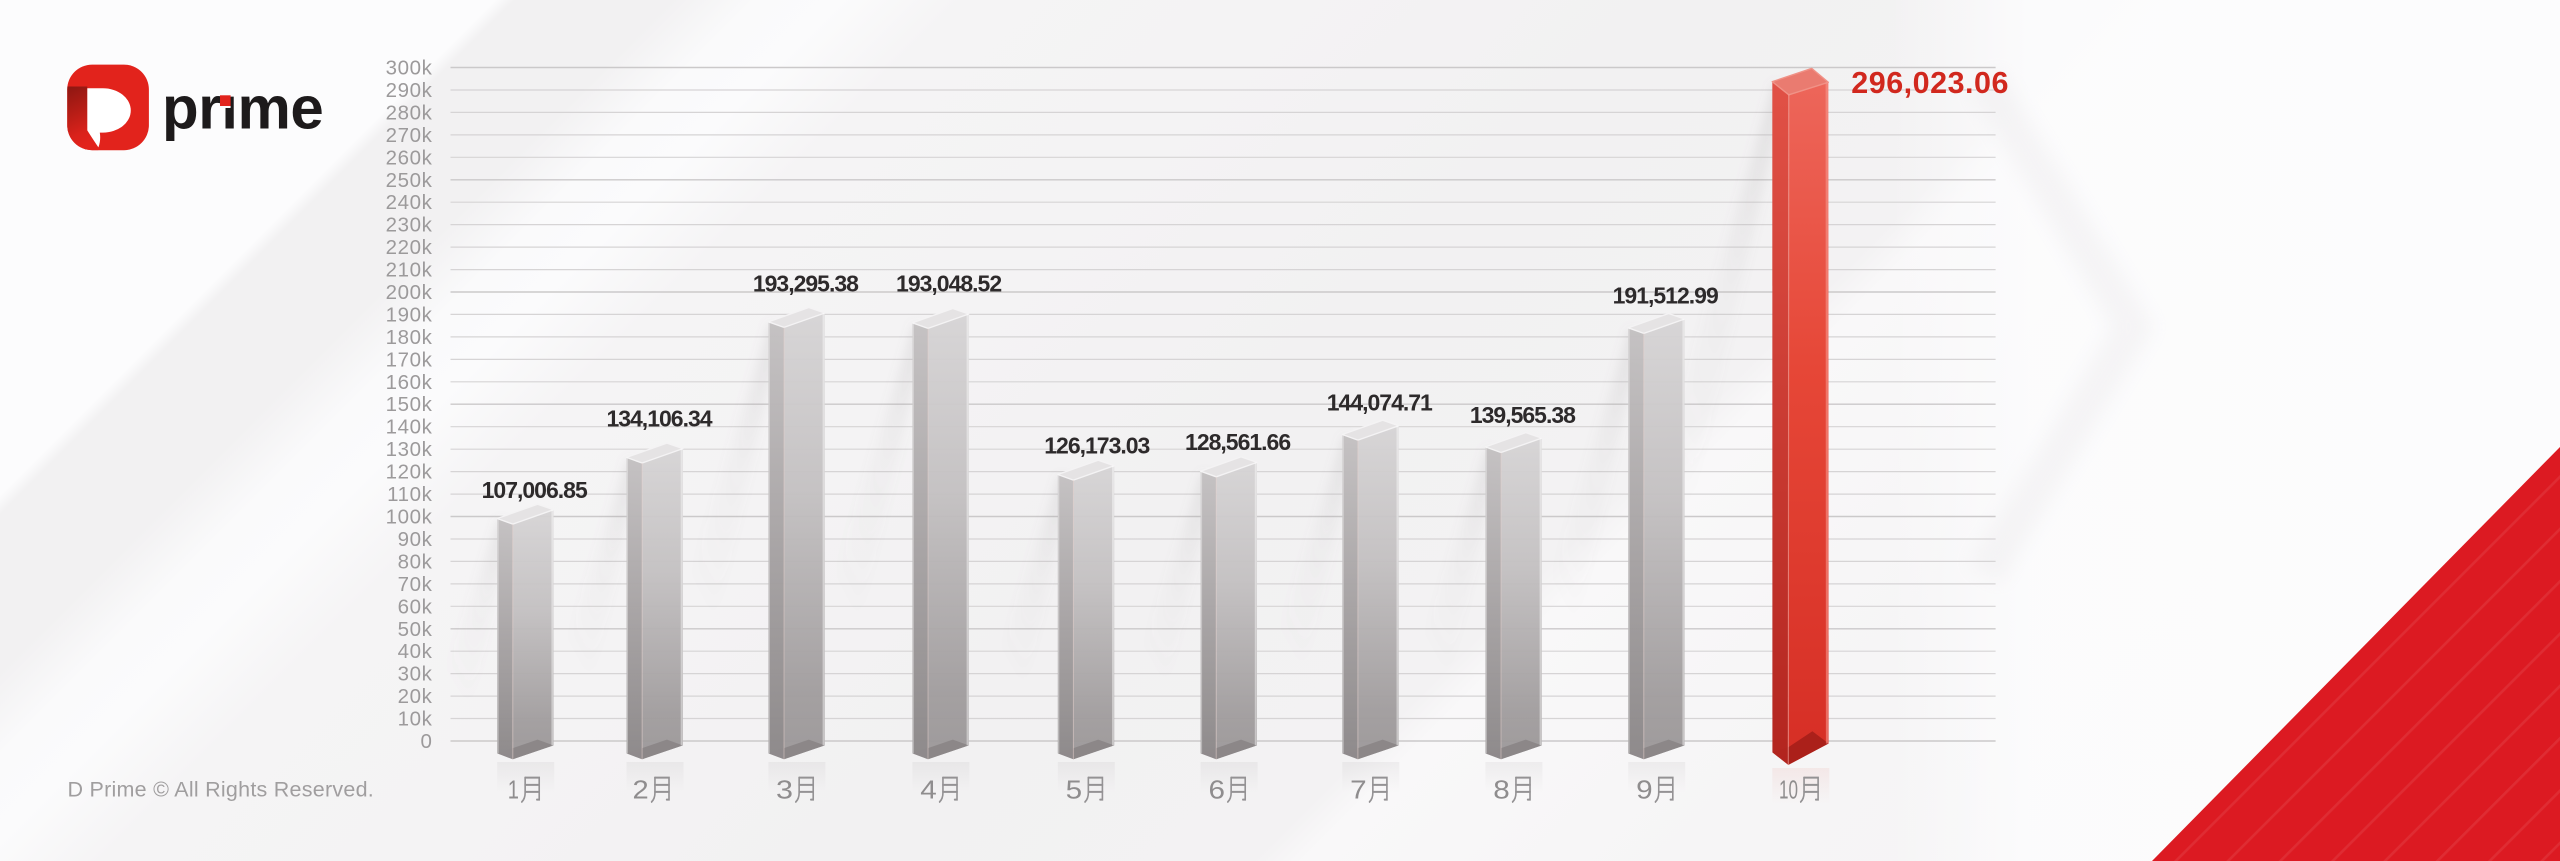 The image size is (2560, 861). Describe the element at coordinates (535, 490) in the screenshot. I see `svg-text: 107,006.85` at that location.